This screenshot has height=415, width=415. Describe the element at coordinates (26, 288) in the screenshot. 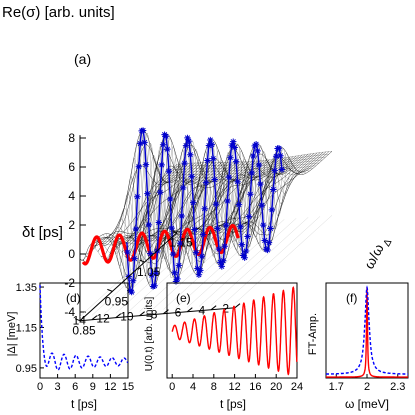

I see `d-y-tick-label: 1.35` at that location.